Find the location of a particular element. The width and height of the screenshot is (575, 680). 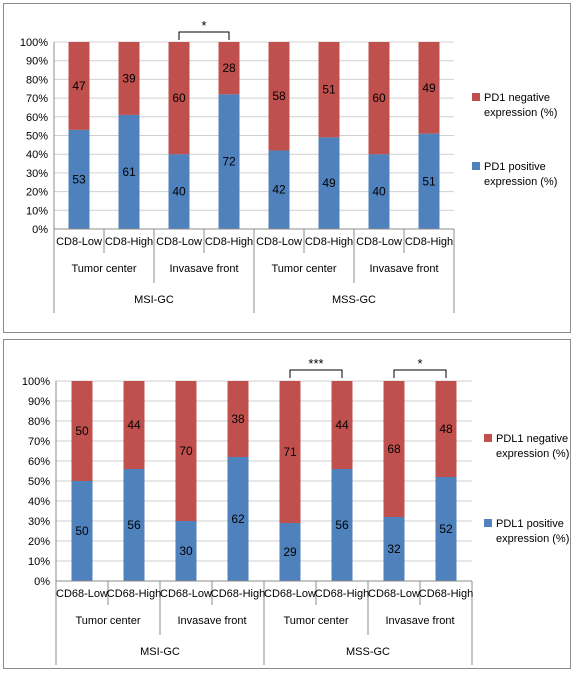

bar-positive-value-label: 52 is located at coordinates (446, 529).